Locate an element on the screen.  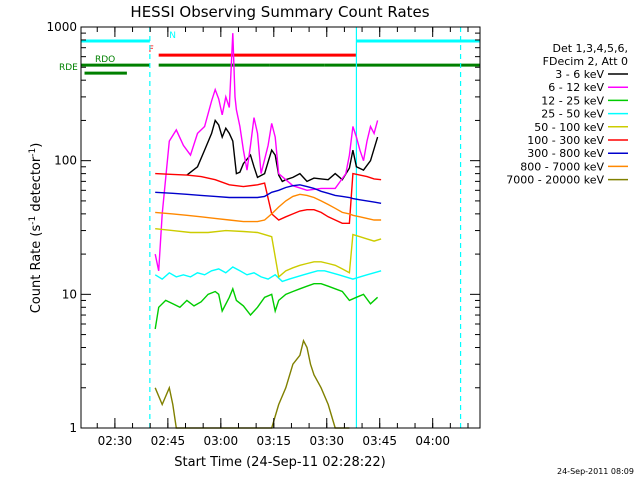
legend-label-25-50-kev: 25 - 50 keV is located at coordinates (572, 114).